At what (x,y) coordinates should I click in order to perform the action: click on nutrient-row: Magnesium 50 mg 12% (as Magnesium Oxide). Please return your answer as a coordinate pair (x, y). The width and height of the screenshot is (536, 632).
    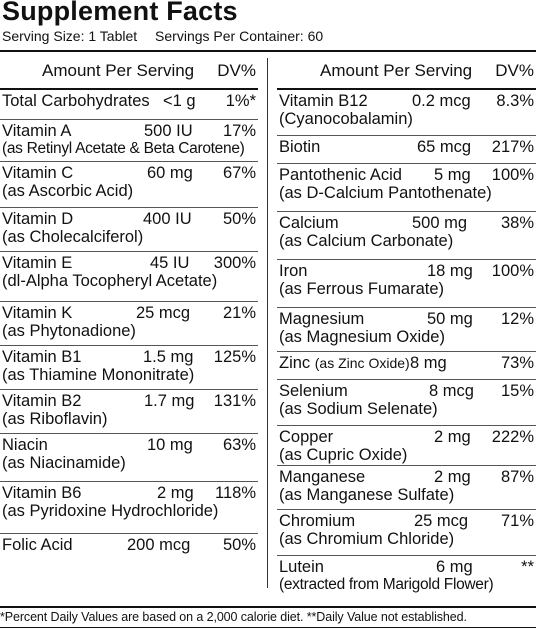
    Looking at the image, I should click on (406, 330).